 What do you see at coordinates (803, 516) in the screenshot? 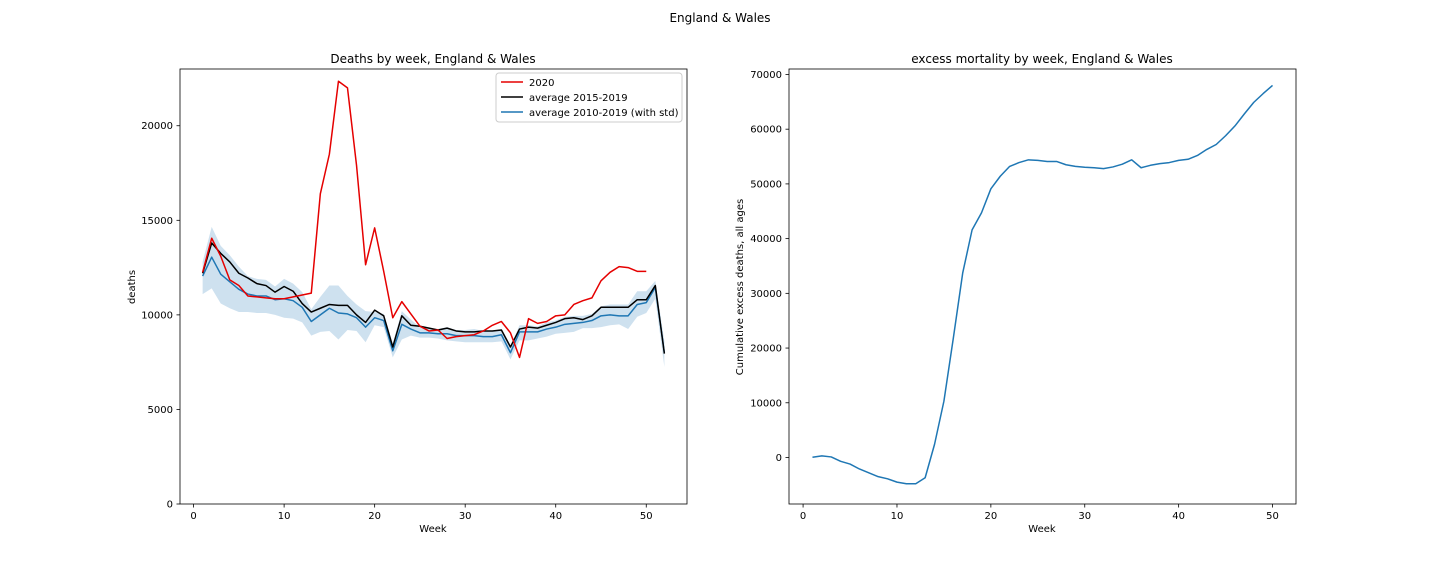
I see `right-x-tick-label: 0` at bounding box center [803, 516].